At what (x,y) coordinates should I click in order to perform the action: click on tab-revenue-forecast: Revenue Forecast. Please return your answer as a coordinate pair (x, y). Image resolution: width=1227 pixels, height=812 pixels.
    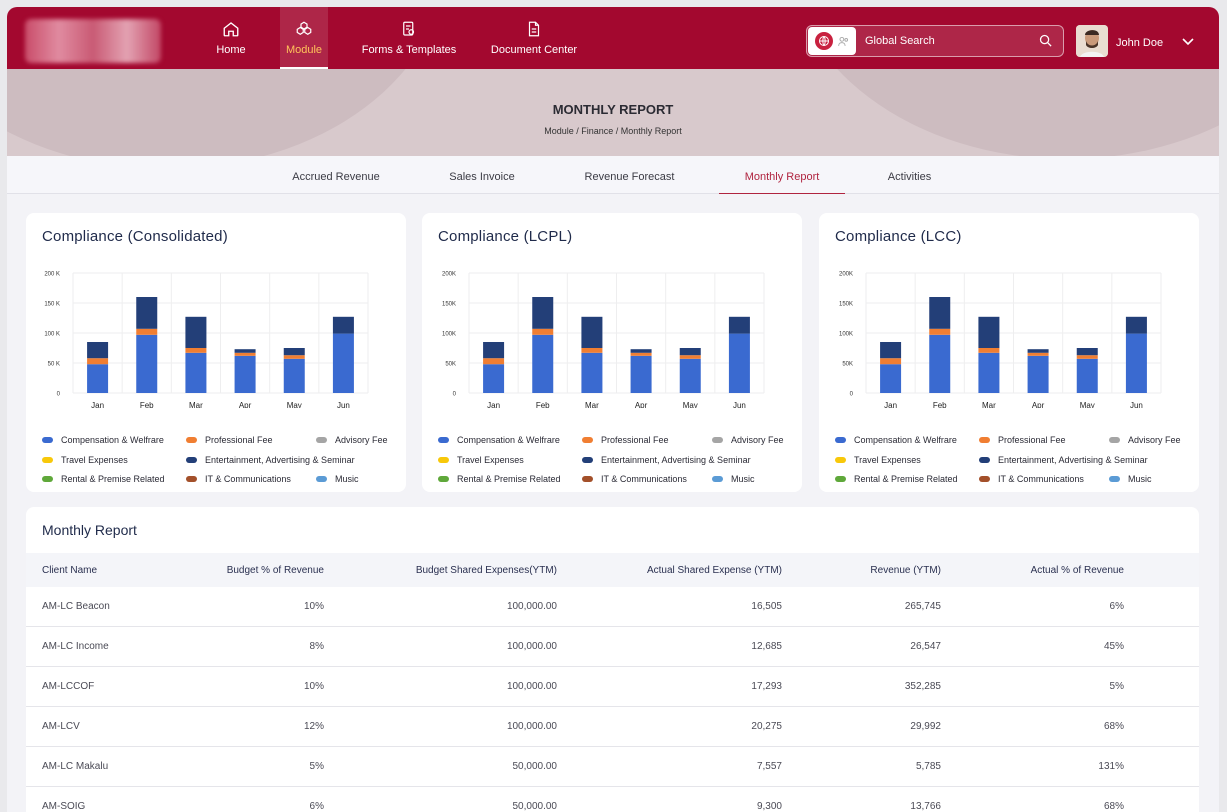
    Looking at the image, I should click on (629, 177).